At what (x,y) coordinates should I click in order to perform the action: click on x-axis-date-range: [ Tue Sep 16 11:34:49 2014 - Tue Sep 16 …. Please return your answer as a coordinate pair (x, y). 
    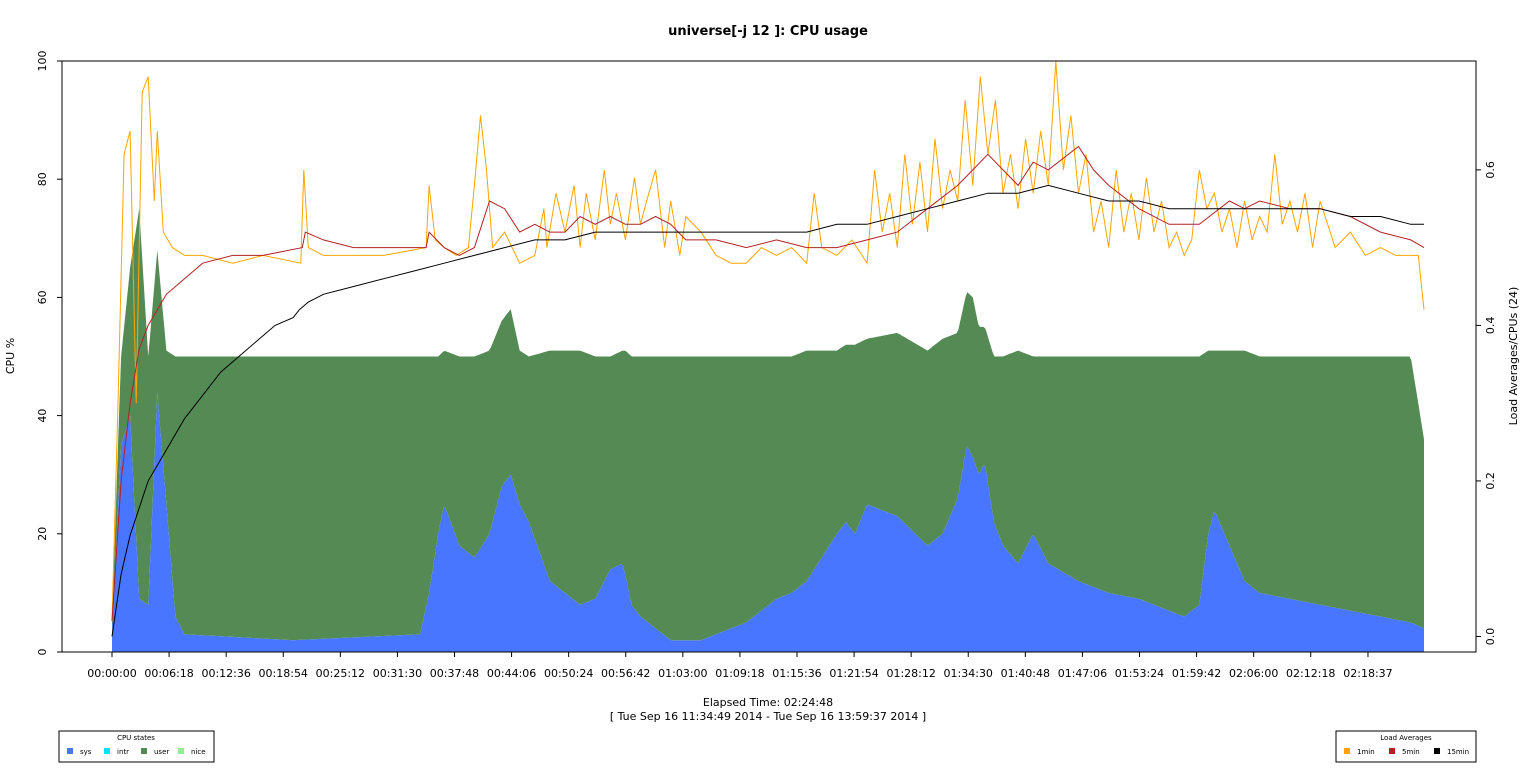
    Looking at the image, I should click on (768, 716).